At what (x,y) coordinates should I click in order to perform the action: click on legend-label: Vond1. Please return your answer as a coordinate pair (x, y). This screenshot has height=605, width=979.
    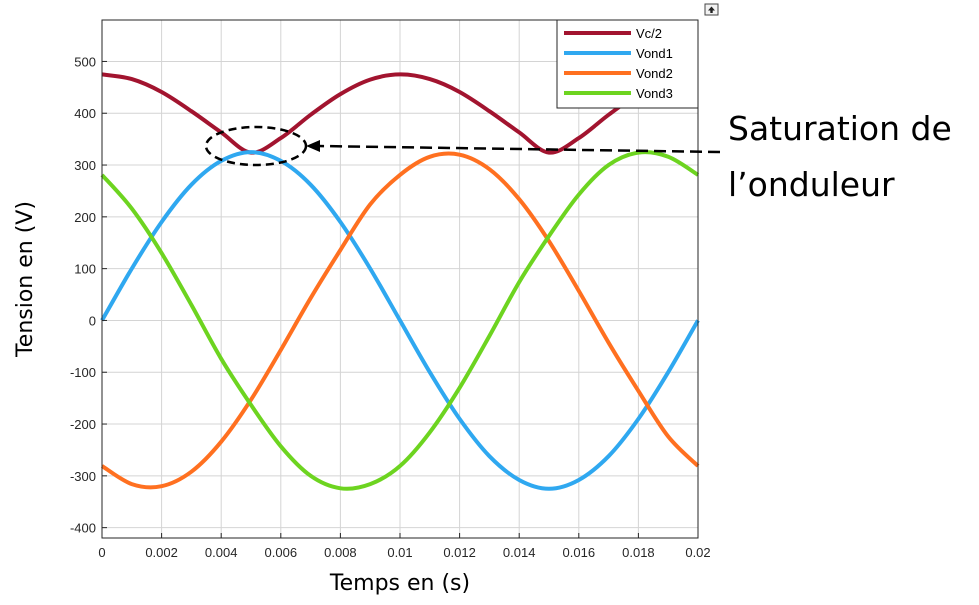
    Looking at the image, I should click on (654, 53).